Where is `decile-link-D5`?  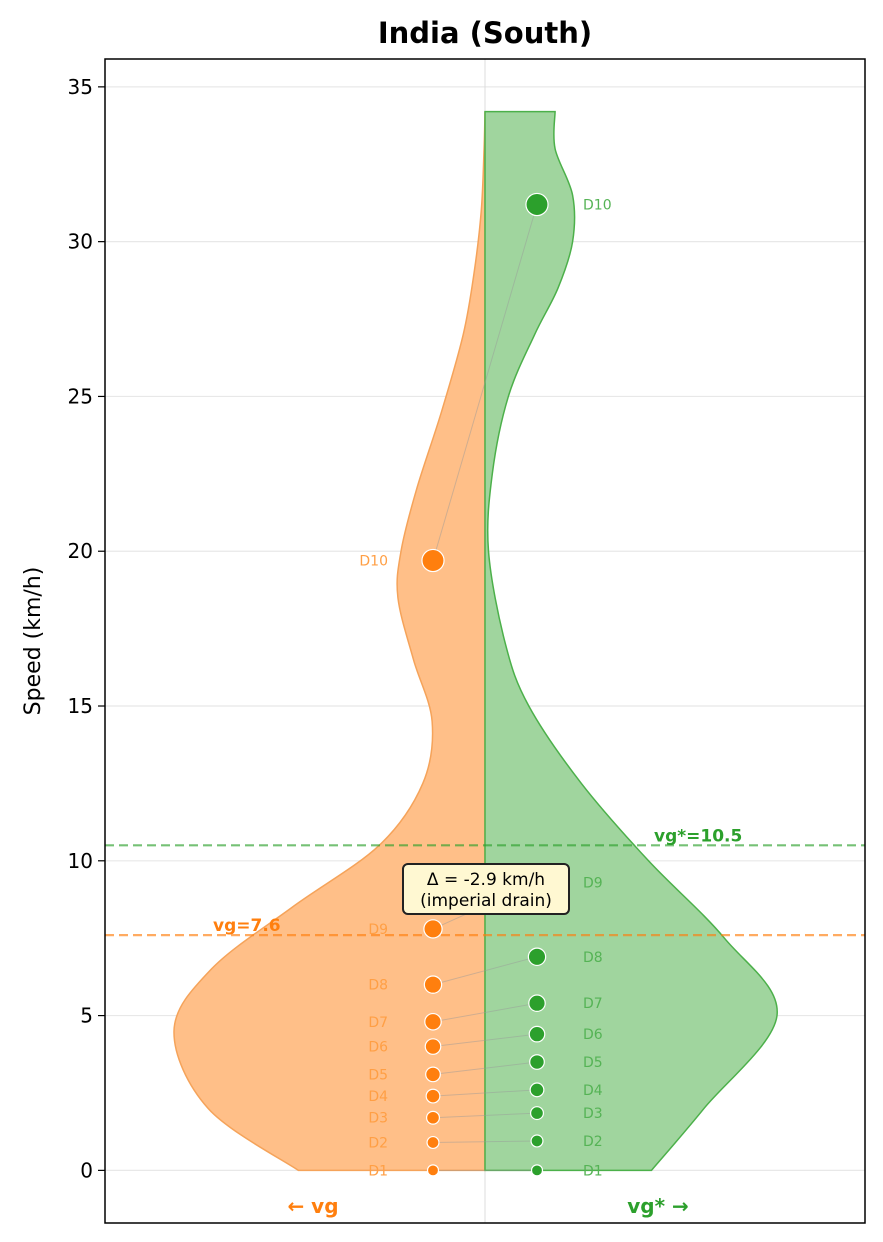
decile-link-D5 is located at coordinates (485, 1068).